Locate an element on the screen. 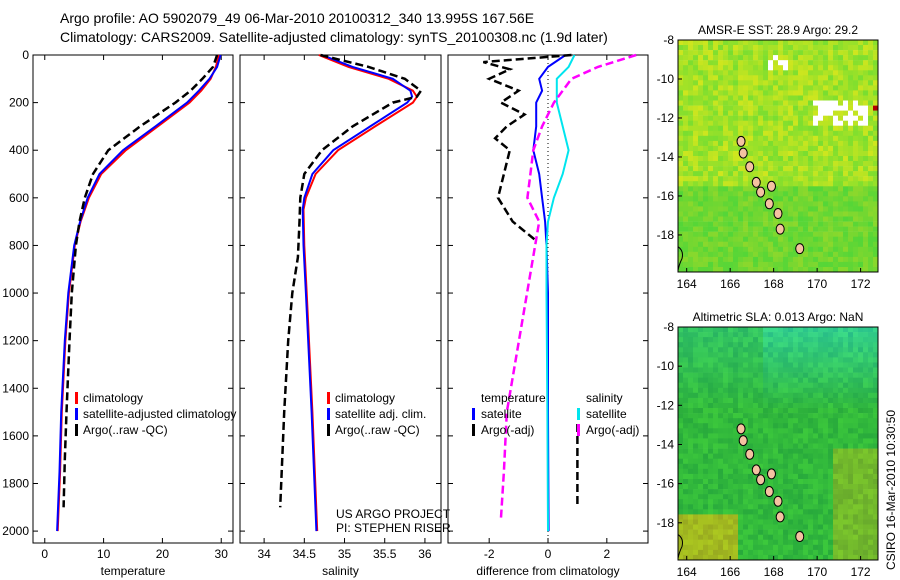 The width and height of the screenshot is (900, 580). legend-swatch is located at coordinates (328, 398).